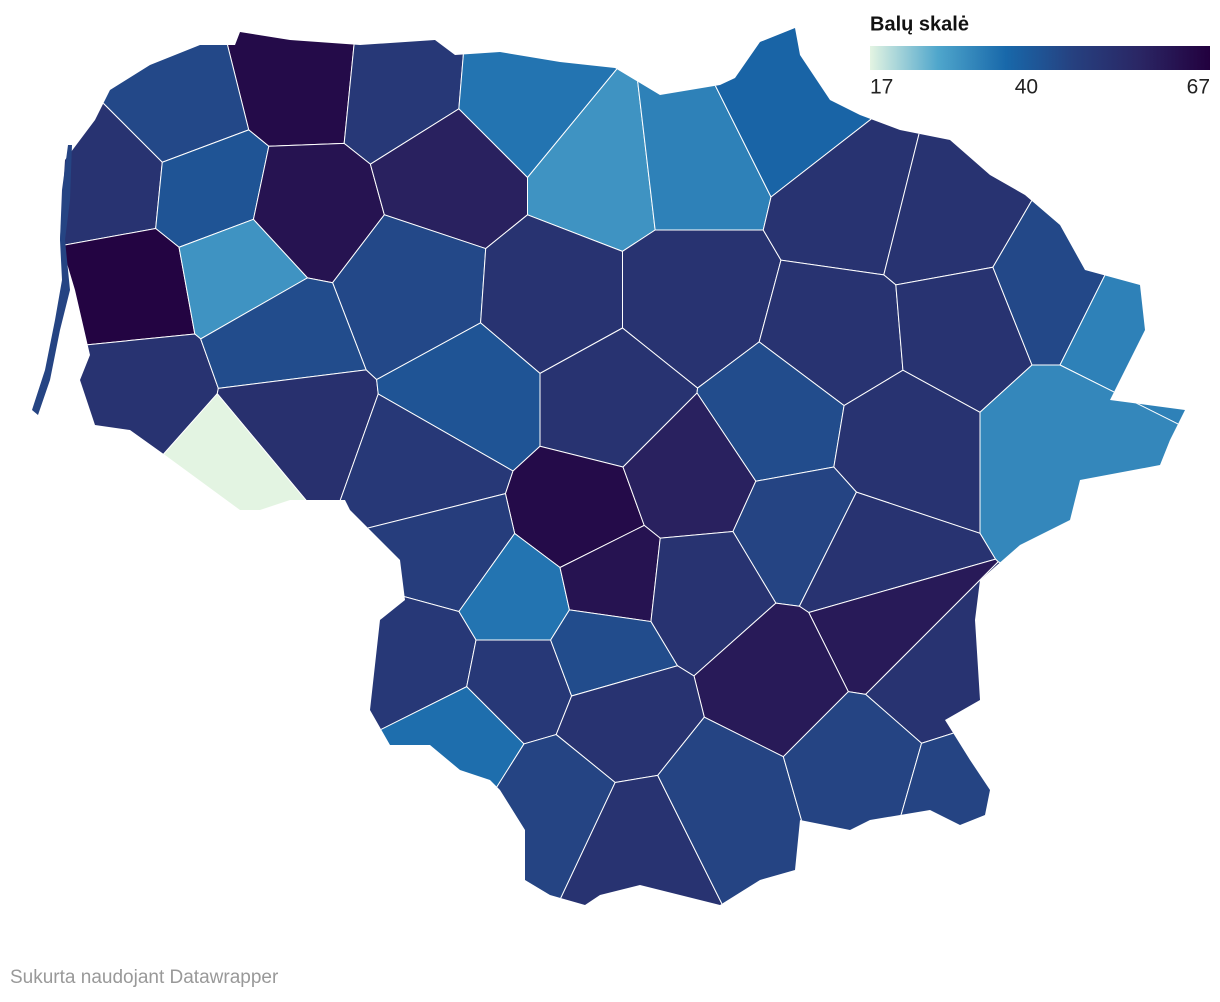 Image resolution: width=1220 pixels, height=1002 pixels. What do you see at coordinates (1198, 87) in the screenshot?
I see `legend-tick-label: 67` at bounding box center [1198, 87].